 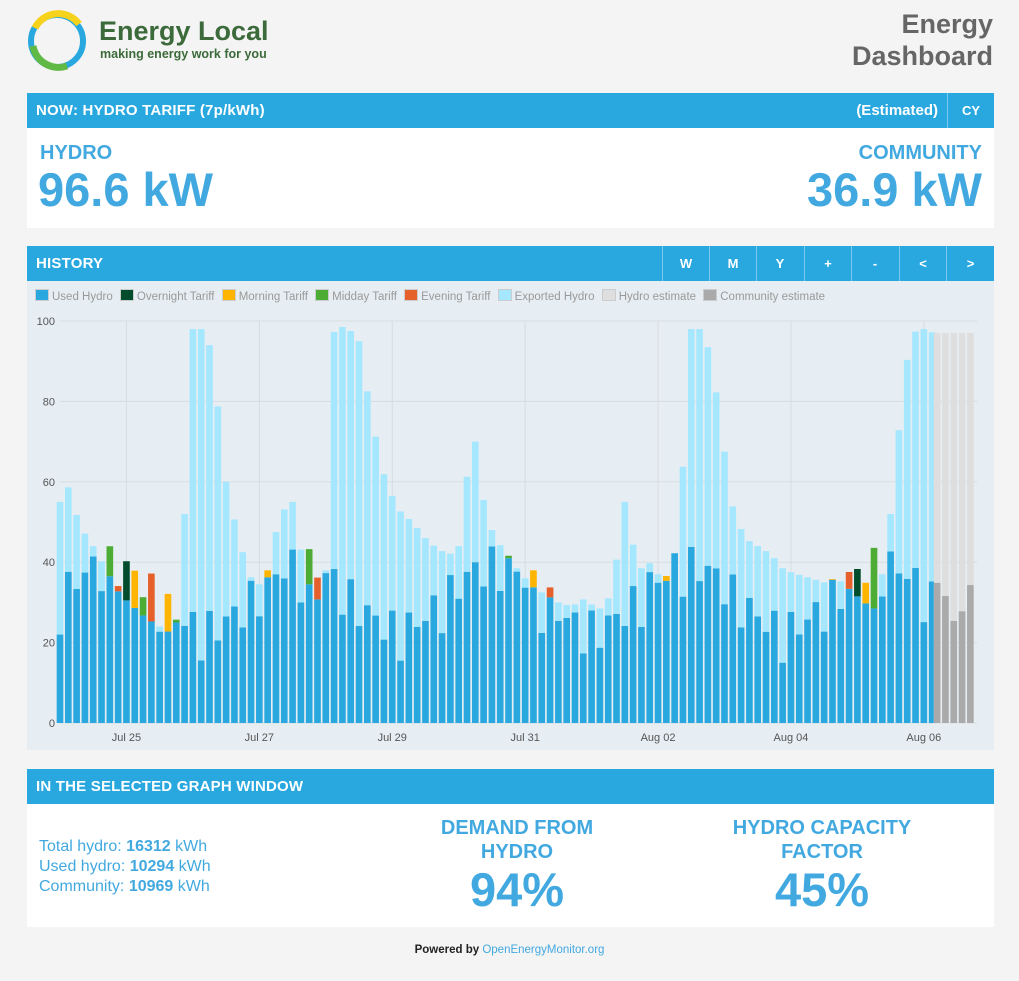 I want to click on pan-right-button: >, so click(x=970, y=263).